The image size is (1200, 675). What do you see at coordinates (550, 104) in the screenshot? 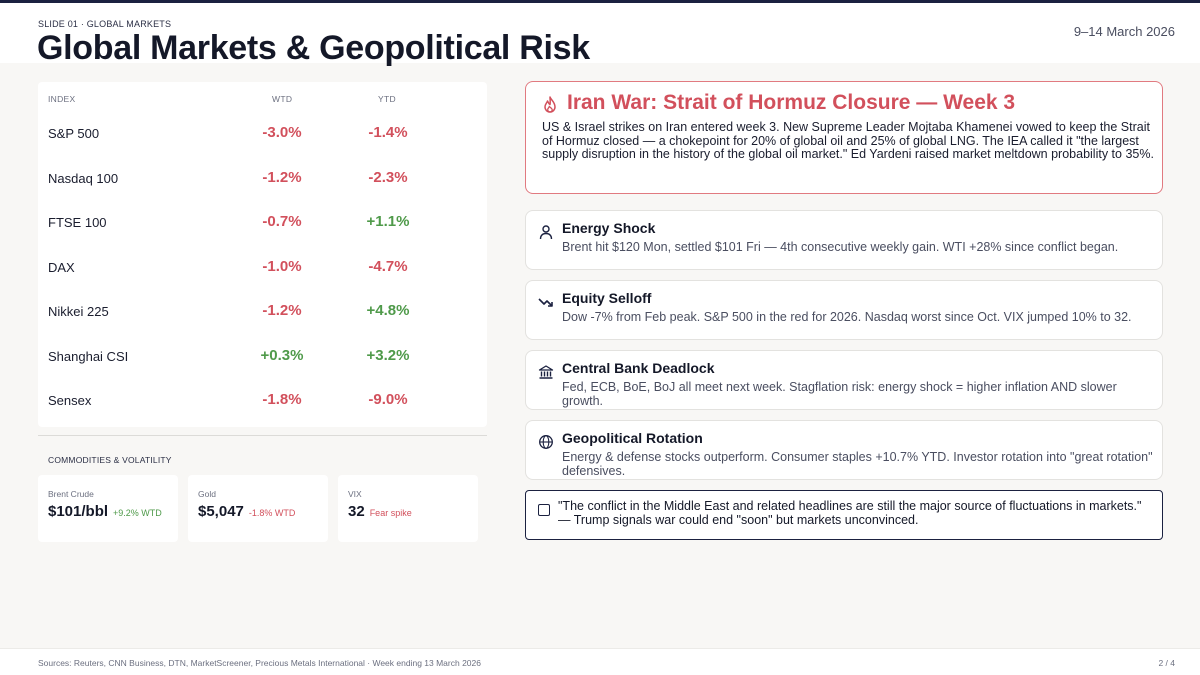
I see `flame-icon` at bounding box center [550, 104].